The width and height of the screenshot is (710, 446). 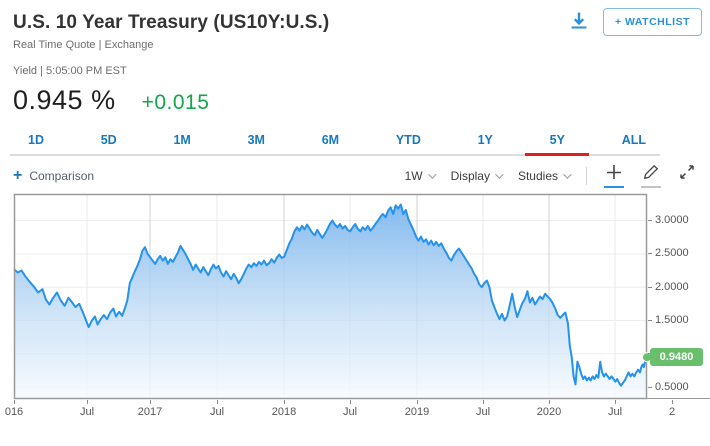 What do you see at coordinates (672, 253) in the screenshot?
I see `y-axis-label: 2.5000` at bounding box center [672, 253].